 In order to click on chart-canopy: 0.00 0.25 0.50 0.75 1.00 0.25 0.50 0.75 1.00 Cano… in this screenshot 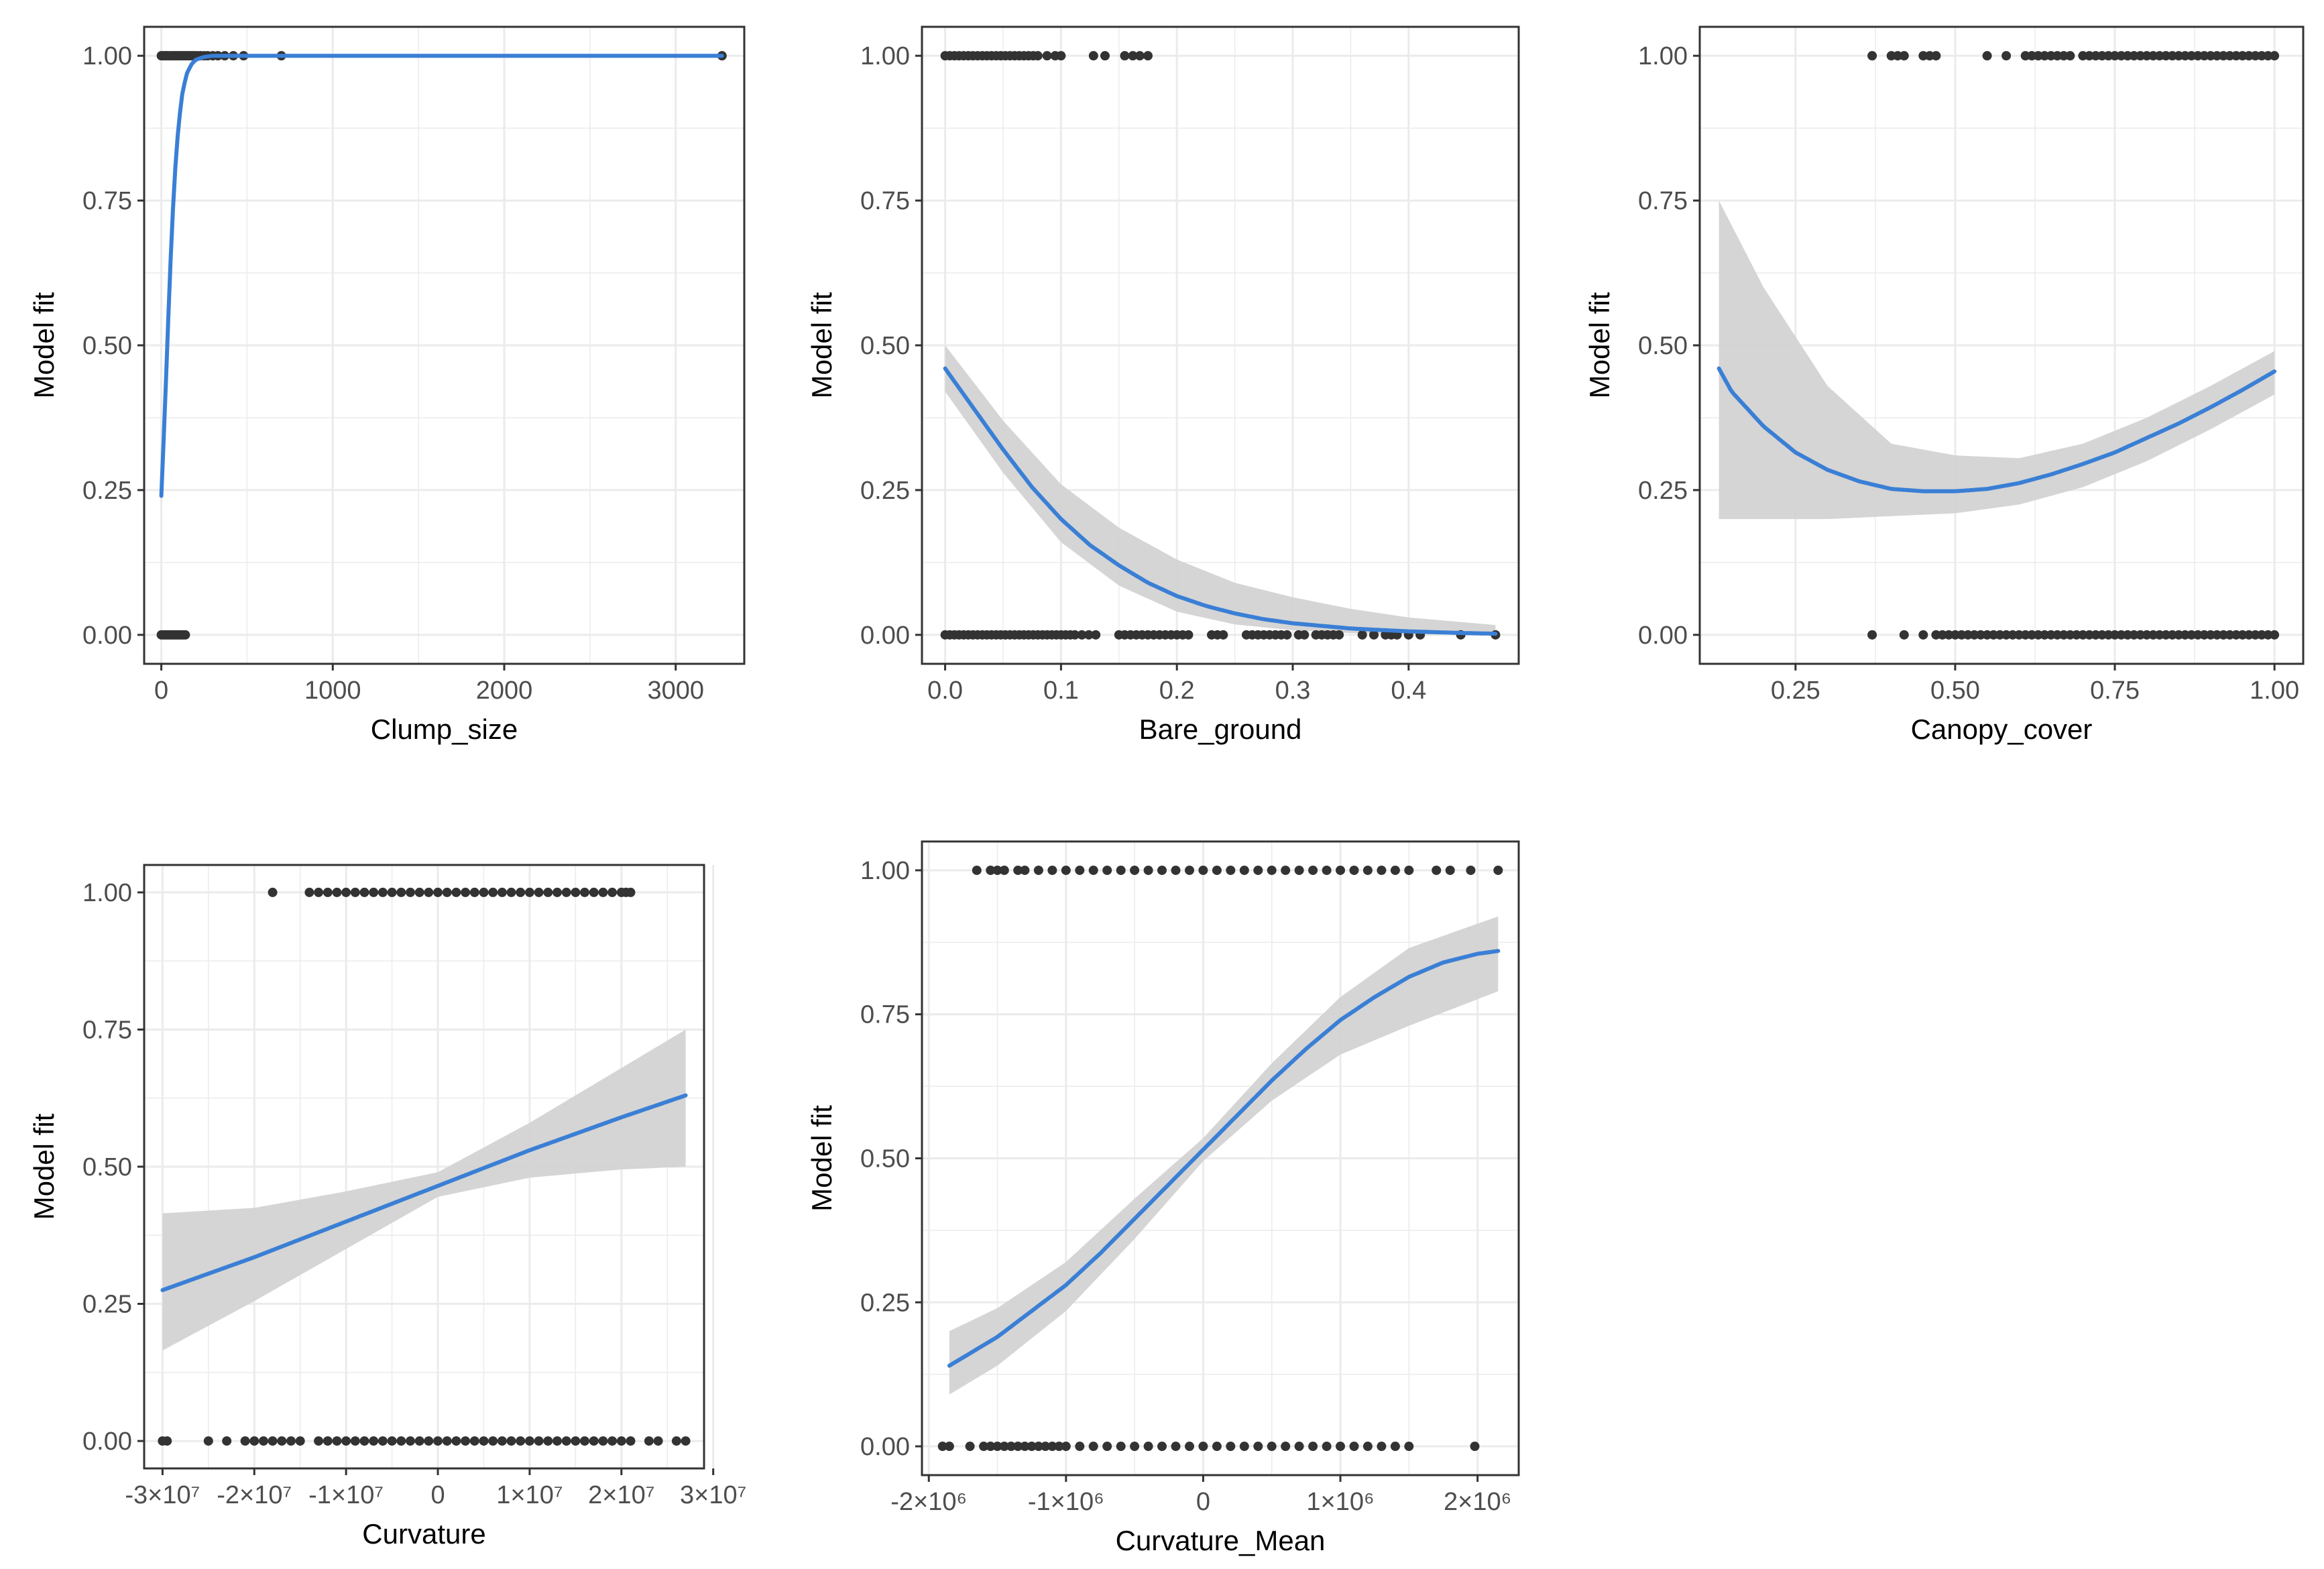, I will do `click(1944, 385)`.